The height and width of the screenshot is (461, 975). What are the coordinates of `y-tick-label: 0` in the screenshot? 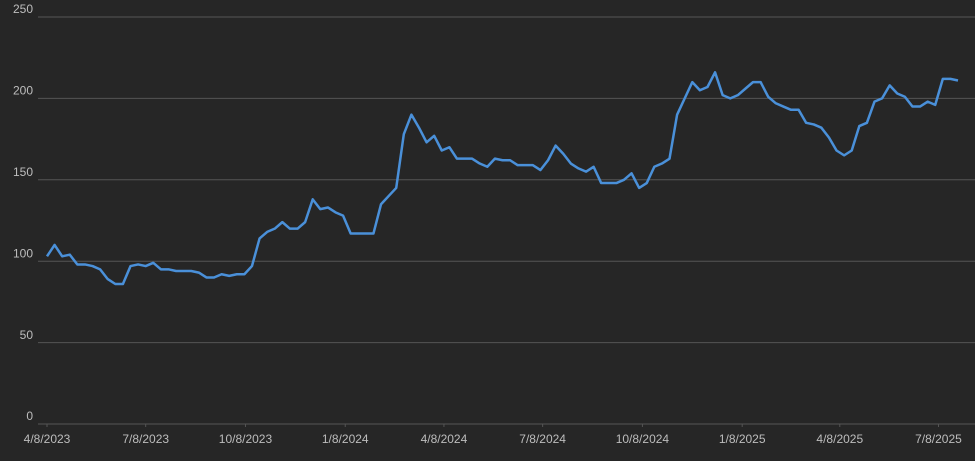 It's located at (29, 416).